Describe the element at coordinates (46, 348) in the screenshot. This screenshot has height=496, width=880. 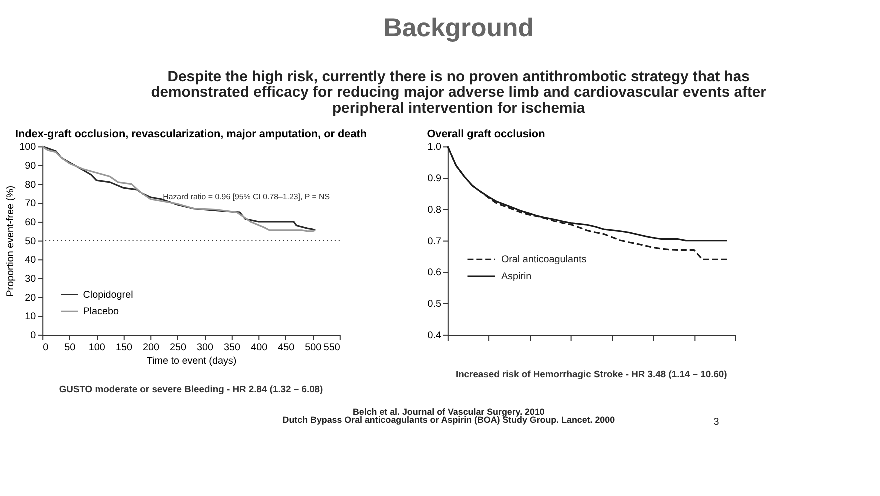
I see `x-tick-label: 0` at that location.